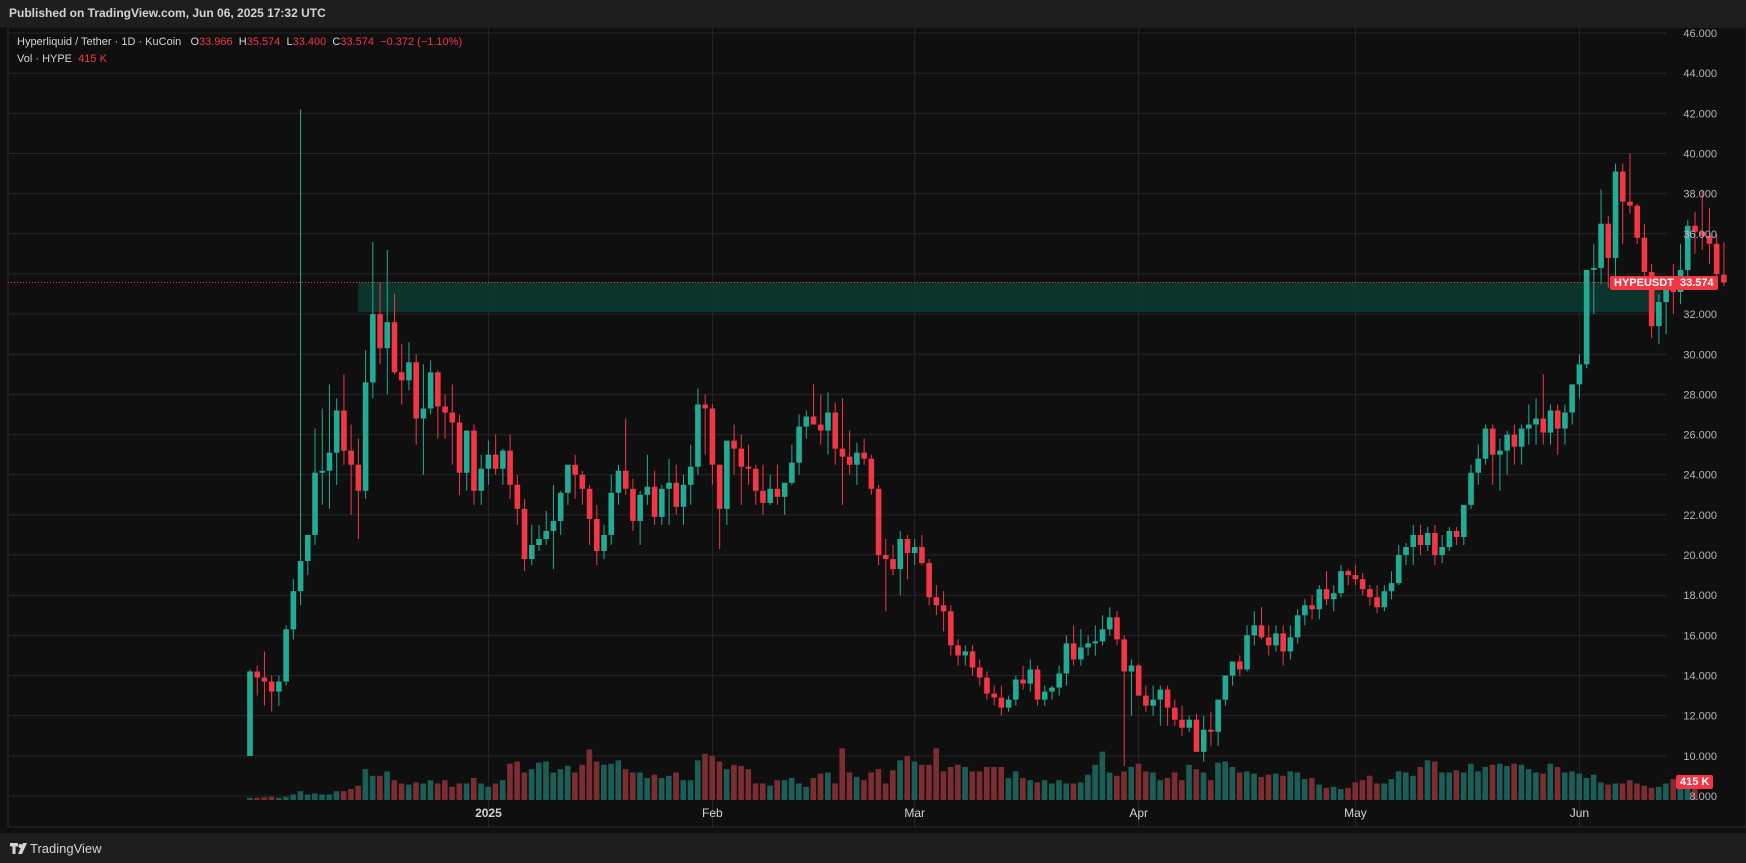 This screenshot has width=1746, height=863. I want to click on time-axis: 2025 Feb Mar Apr May Jun, so click(1032, 813).